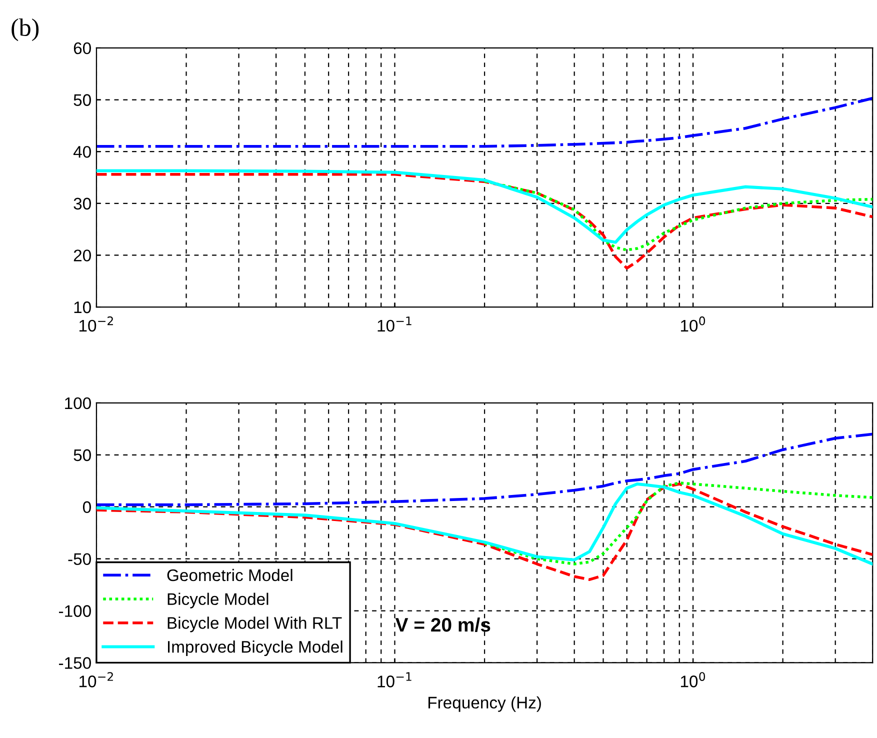 The width and height of the screenshot is (877, 738). Describe the element at coordinates (82, 307) in the screenshot. I see `y-tick-label: 10` at that location.